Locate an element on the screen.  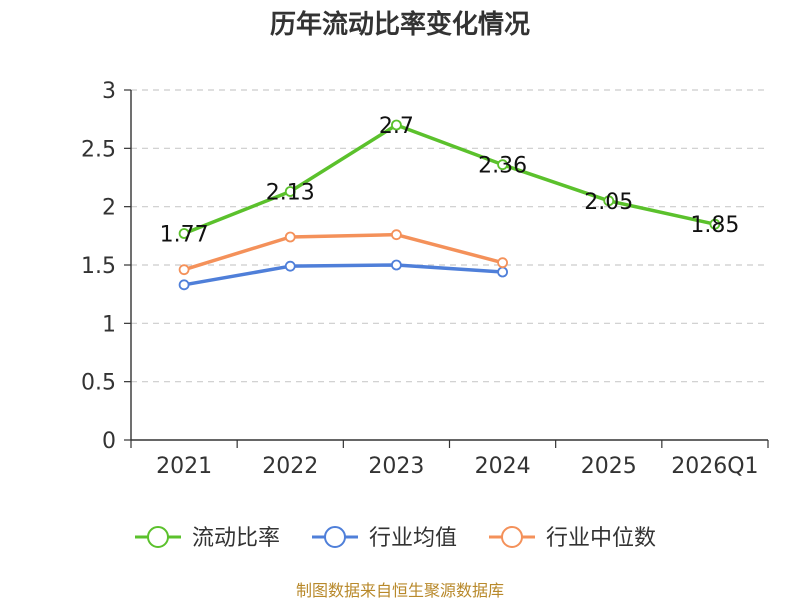
data-label: 2.13 is located at coordinates (290, 193).